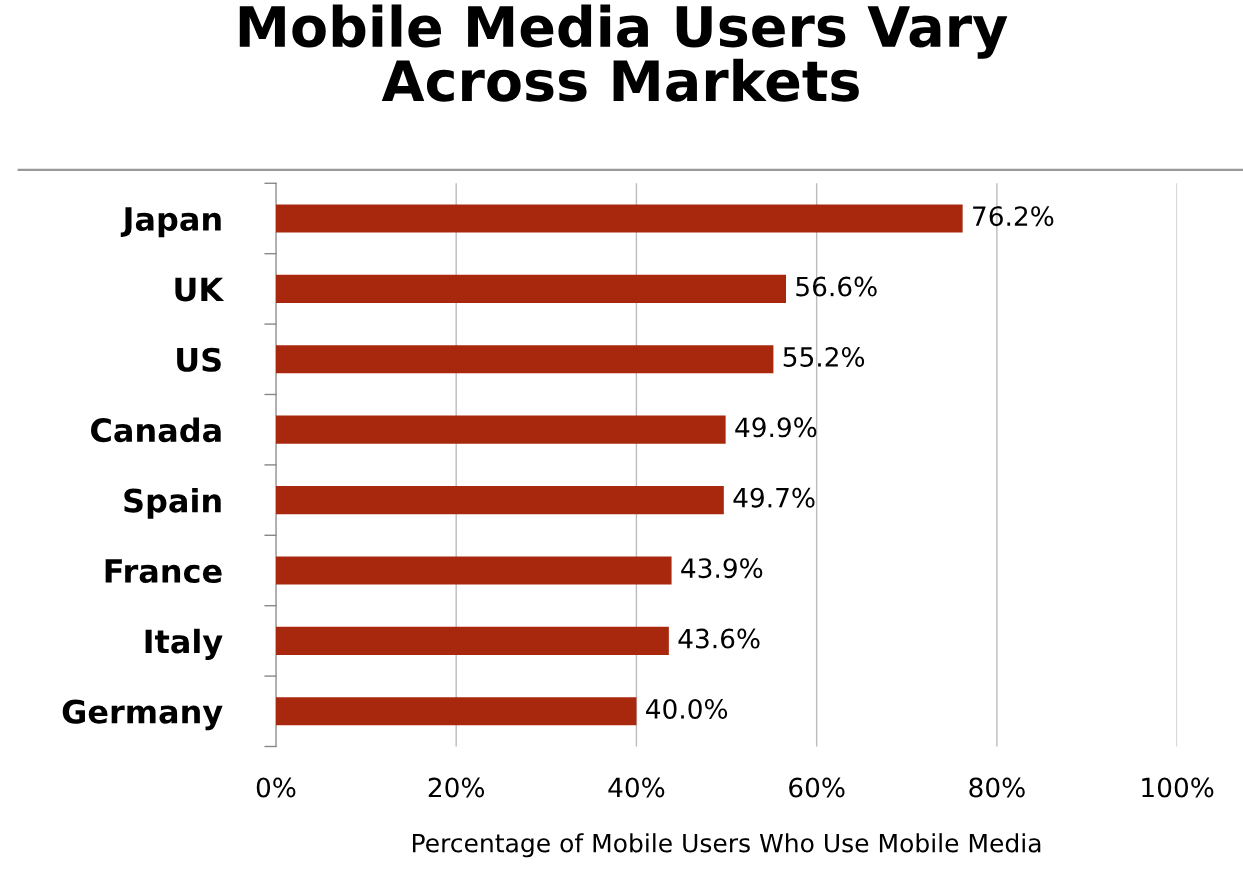  I want to click on y-tick-label: Germany, so click(142, 715).